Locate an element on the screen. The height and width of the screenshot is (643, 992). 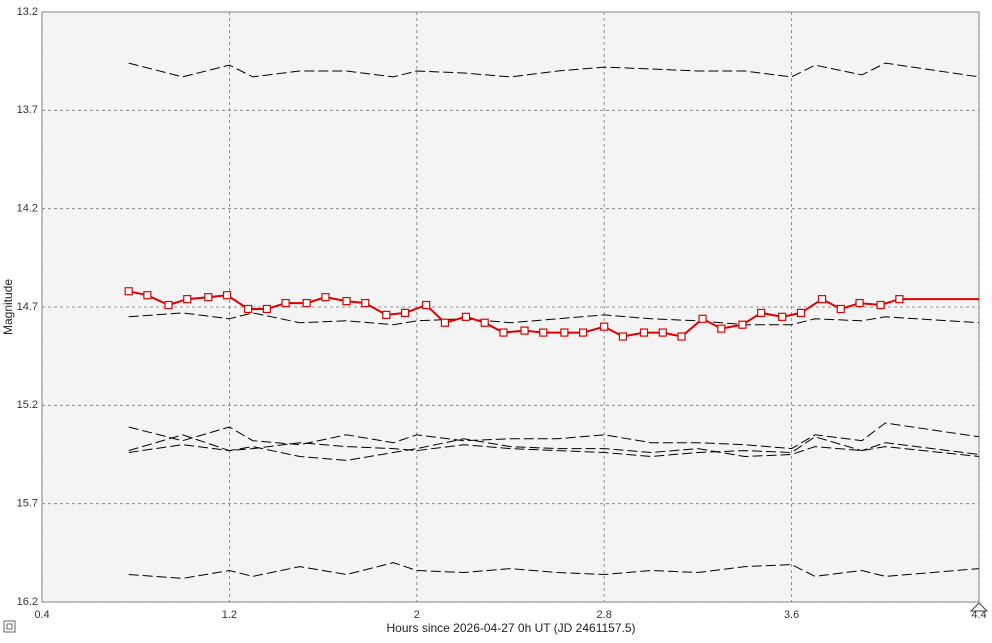
x-end-marker is located at coordinates (979, 607).